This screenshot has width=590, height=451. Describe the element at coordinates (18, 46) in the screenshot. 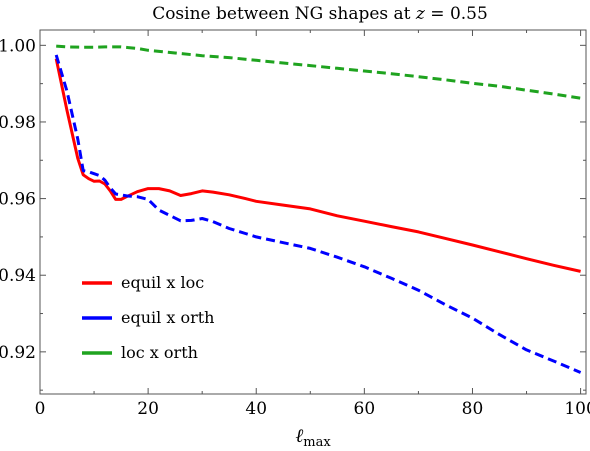

I see `y-tick-label: 1.00` at that location.